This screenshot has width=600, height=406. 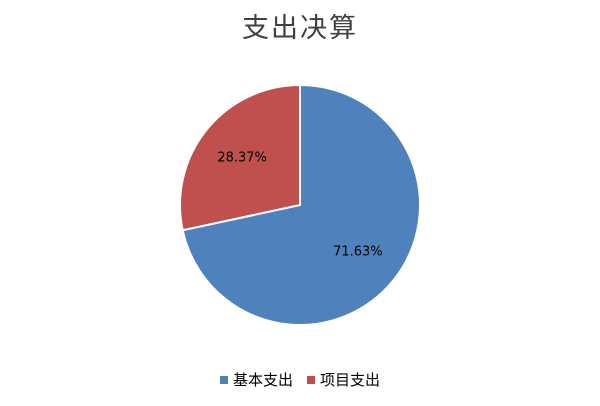 I want to click on legend-label-1: 基本支出, so click(x=262, y=380).